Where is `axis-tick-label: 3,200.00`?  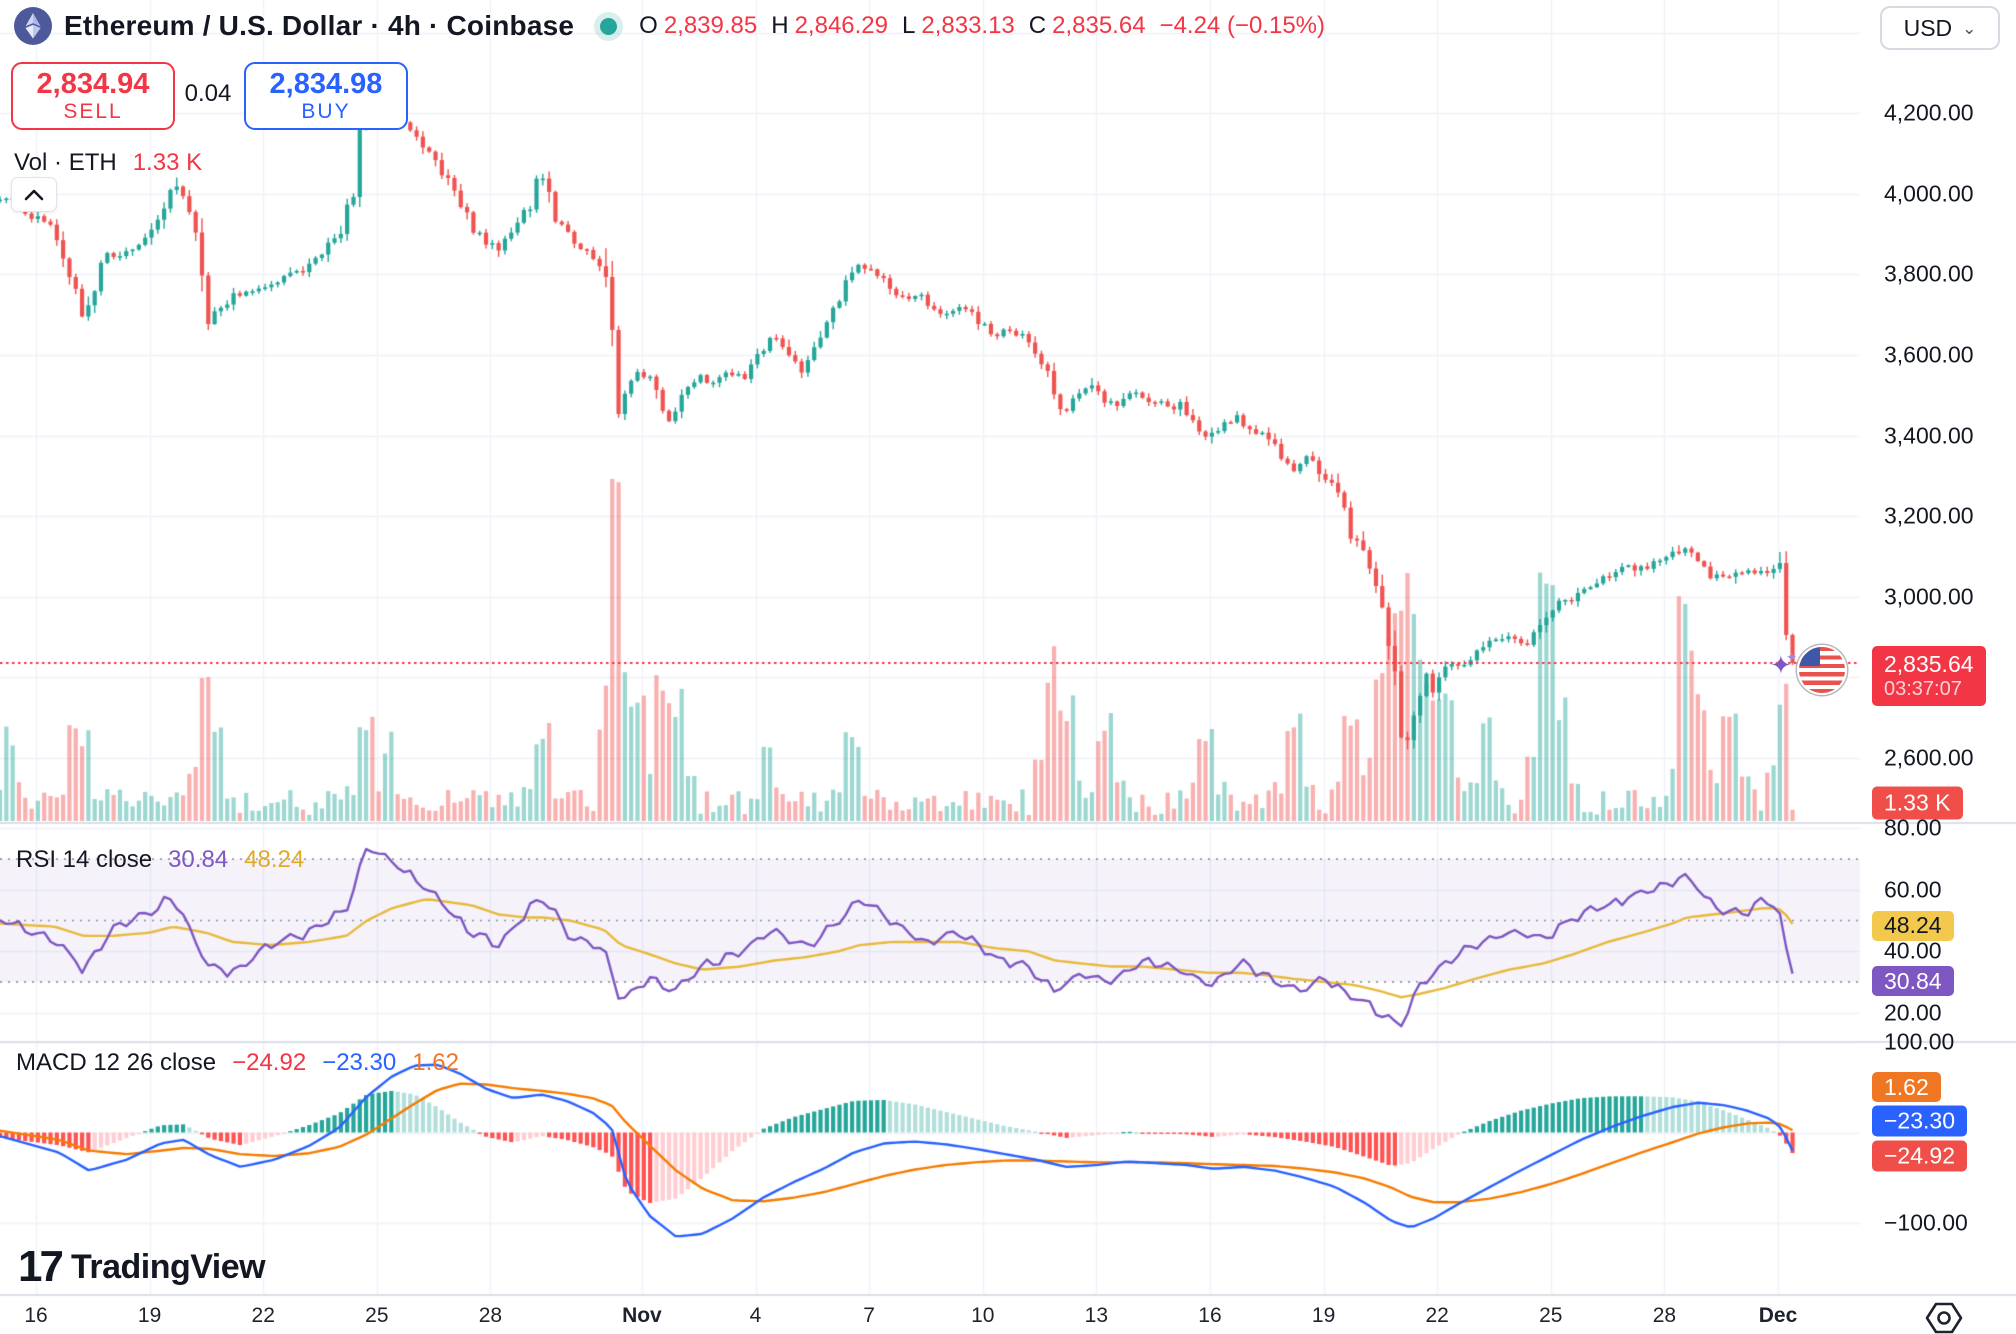
axis-tick-label: 3,200.00 is located at coordinates (1929, 515).